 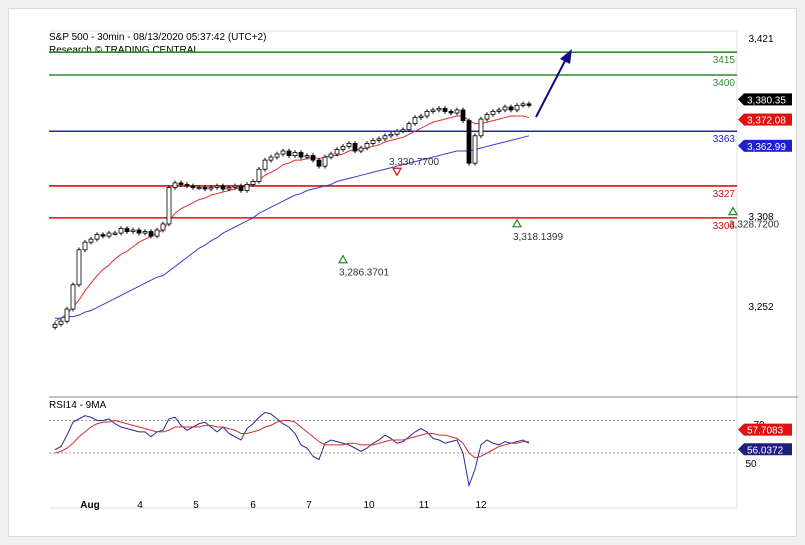 I want to click on rsi-title: RSI14 - 9MA, so click(x=78, y=405).